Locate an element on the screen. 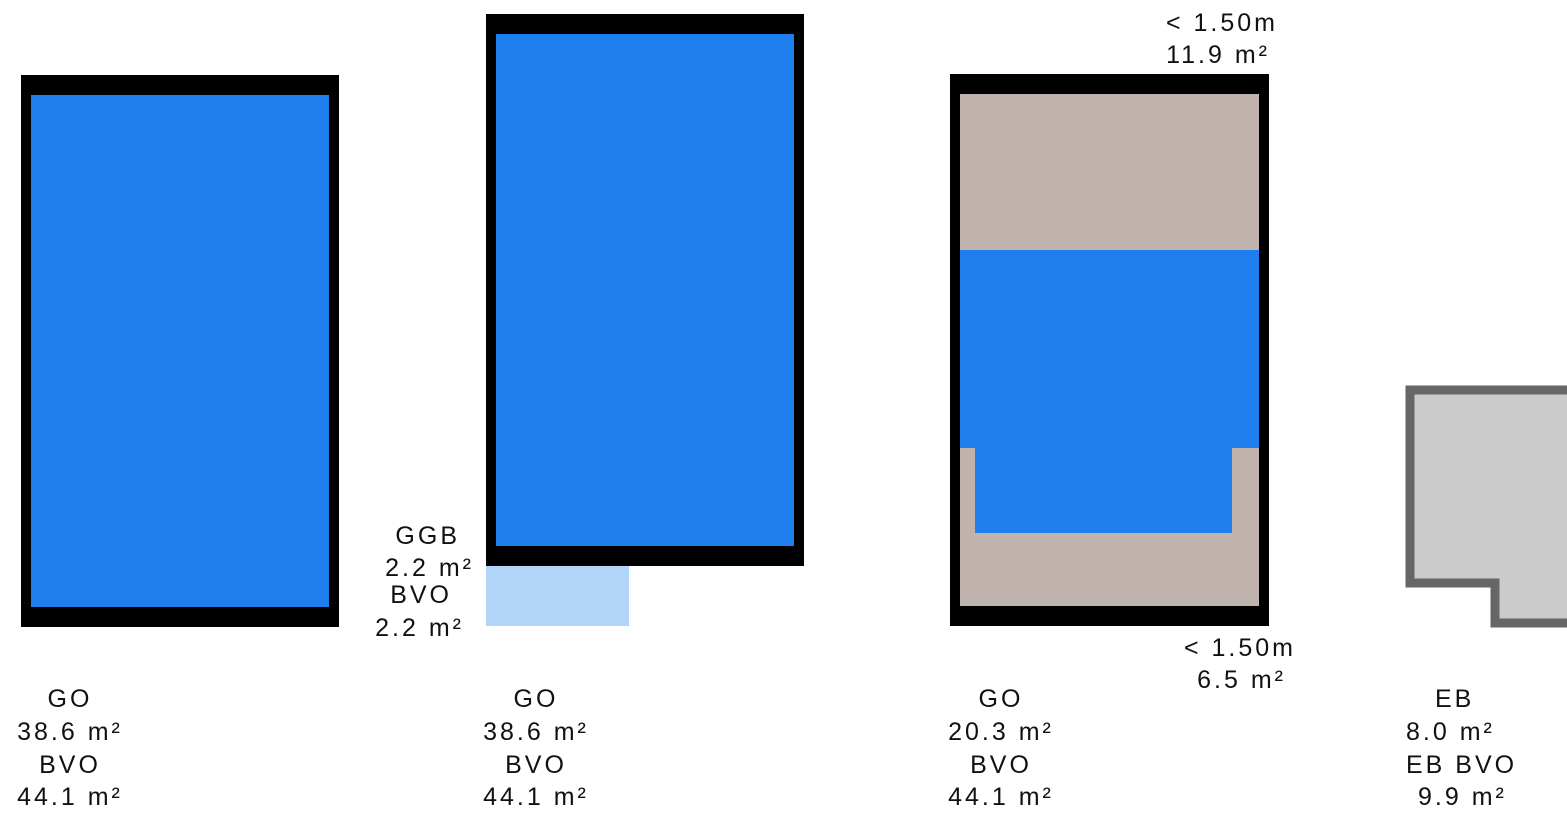 Image resolution: width=1567 pixels, height=813 pixels. bottom-zone-label-2: 6.5 m² is located at coordinates (1241, 680).